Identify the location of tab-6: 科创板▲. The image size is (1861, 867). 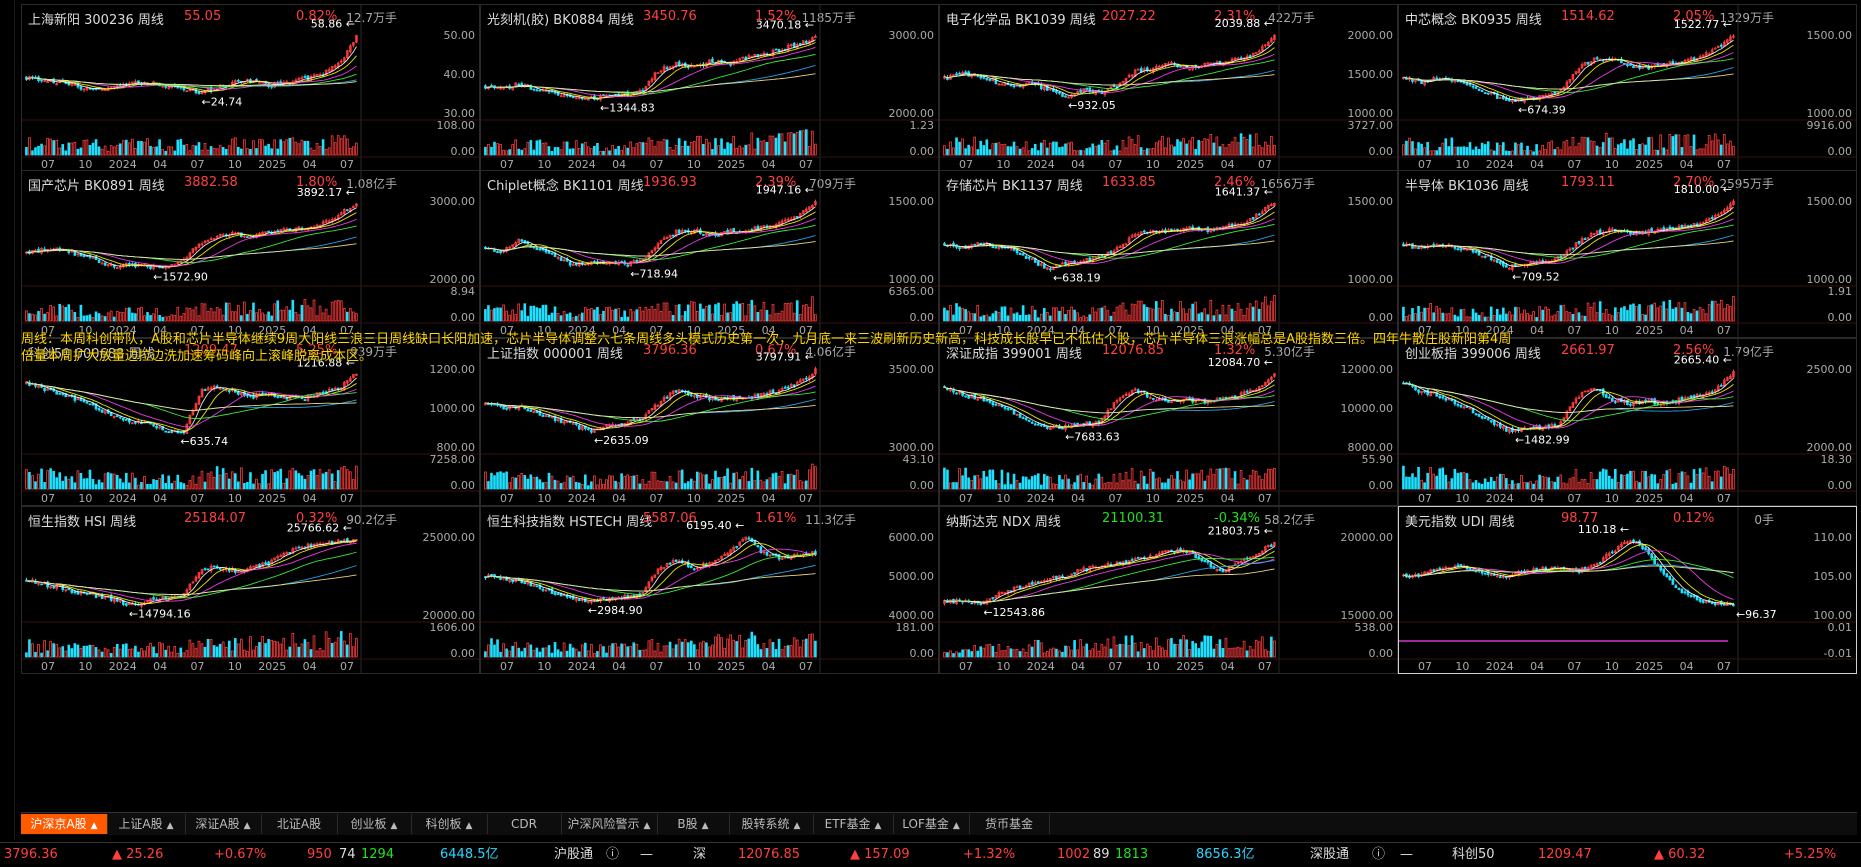
(449, 824).